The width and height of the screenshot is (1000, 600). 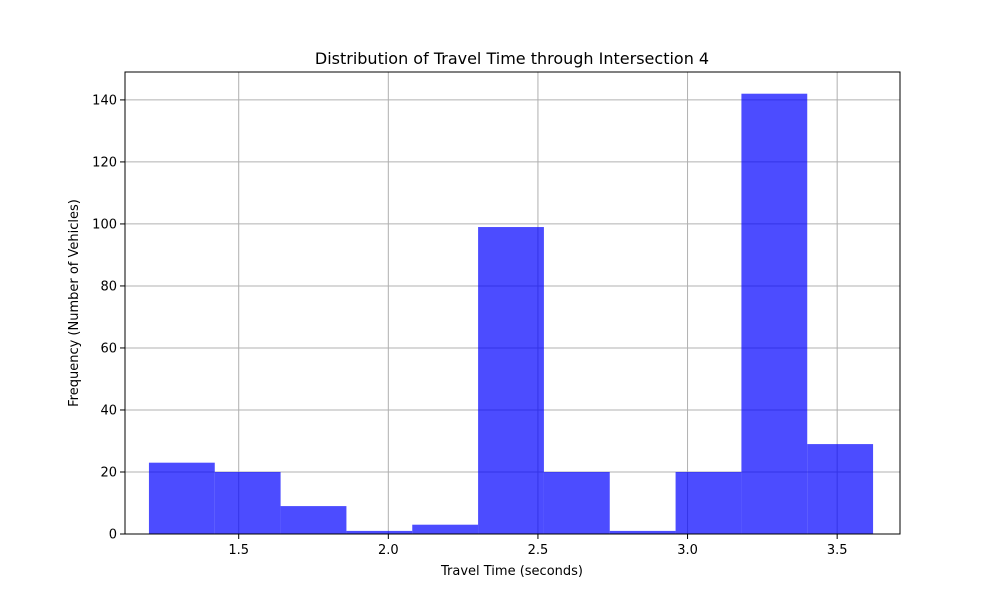 I want to click on x-axis-label: Travel Time (seconds), so click(x=511, y=571).